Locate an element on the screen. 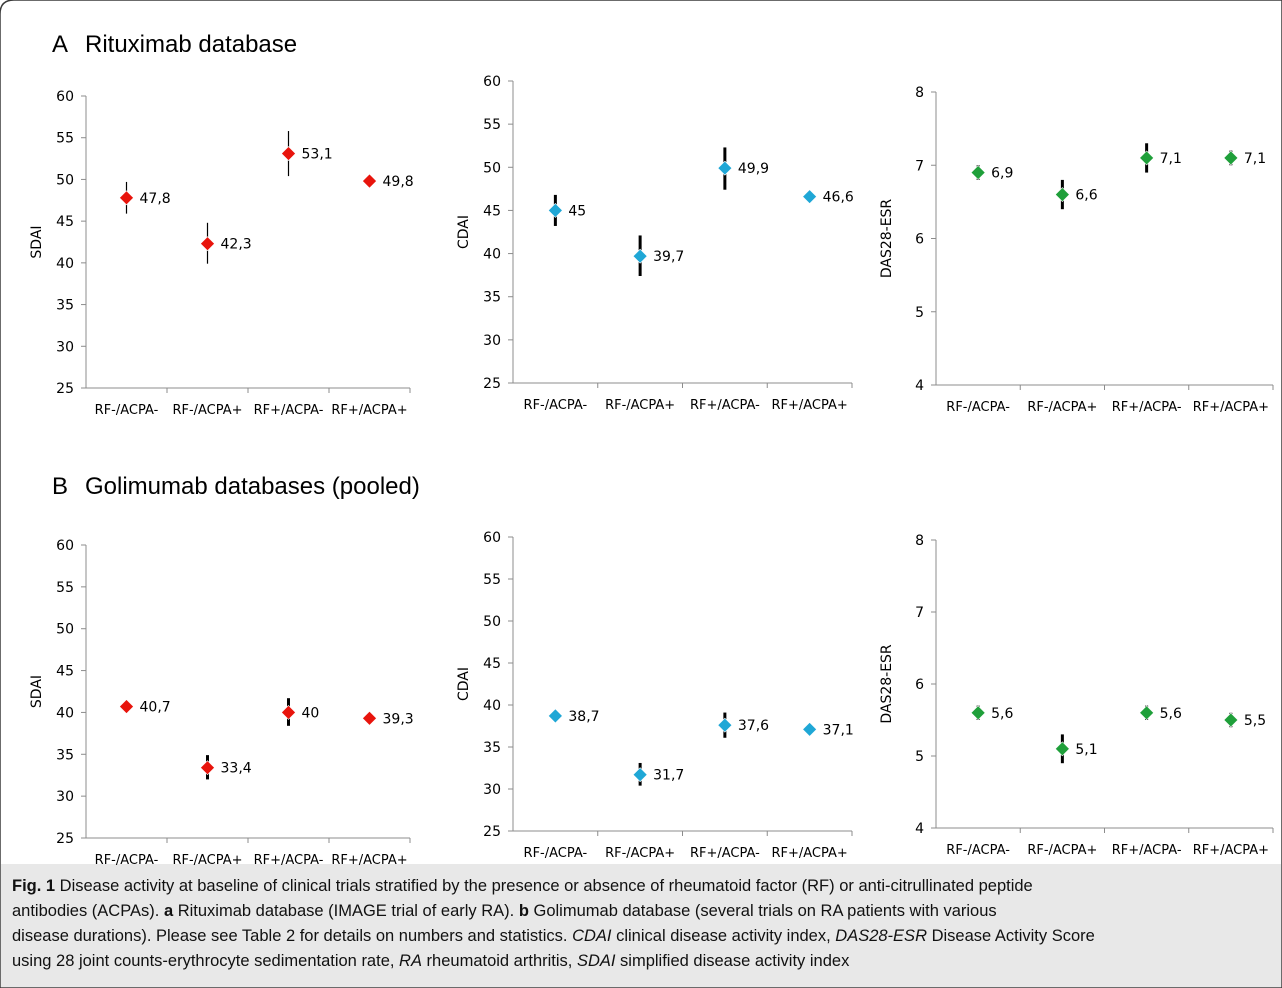 This screenshot has width=1282, height=988. chart-6-x-tick-label: RF+/ACPA- is located at coordinates (1147, 850).